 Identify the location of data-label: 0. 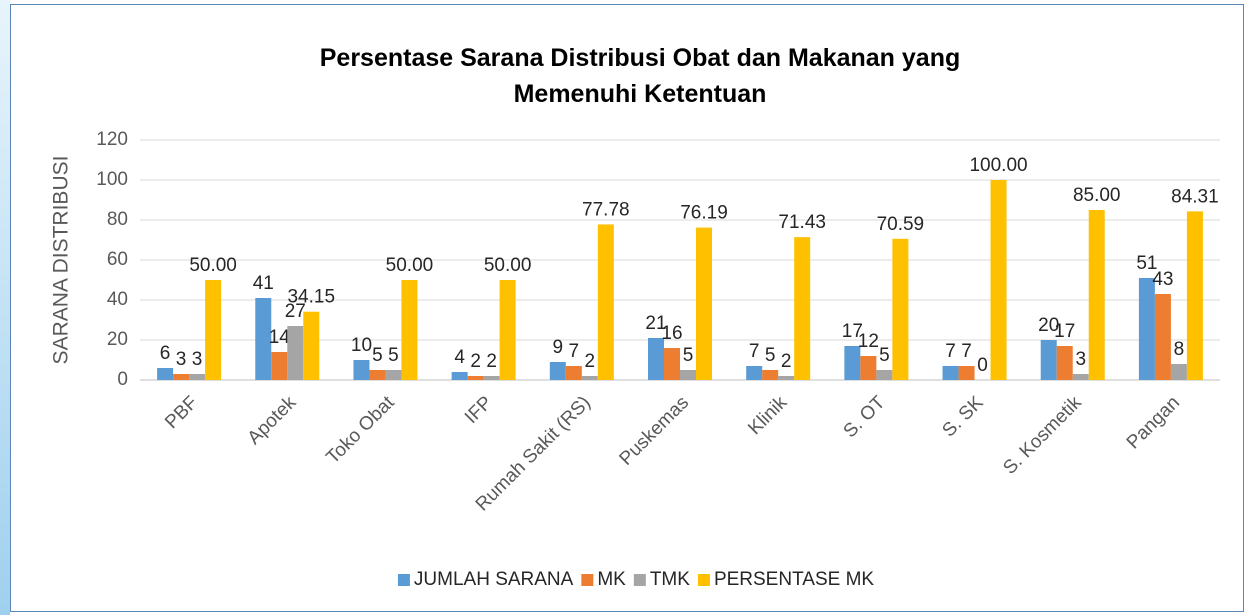
(982, 365).